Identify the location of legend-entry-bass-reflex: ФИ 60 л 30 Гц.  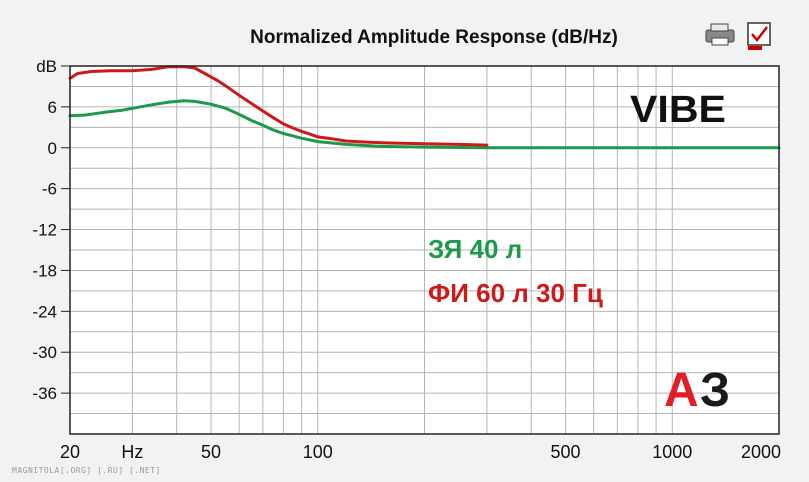
(515, 293).